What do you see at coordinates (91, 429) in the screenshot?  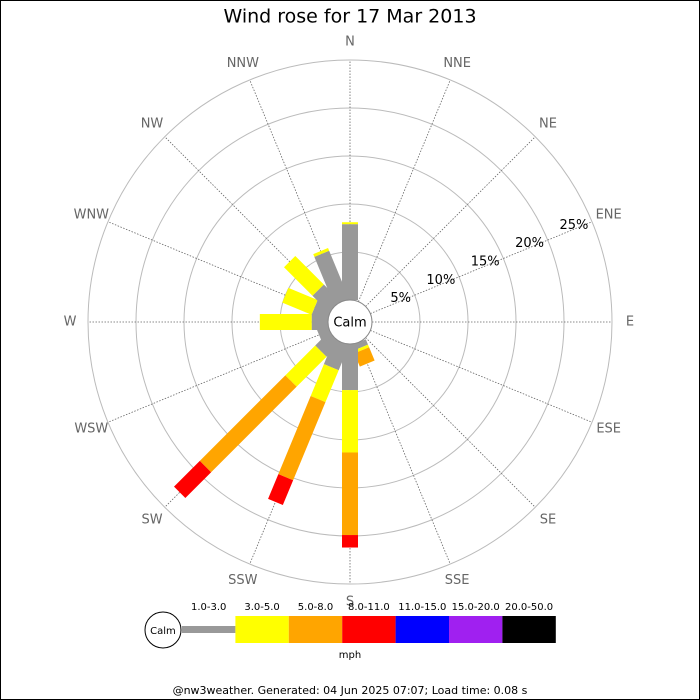 I see `direction-label: WSW` at bounding box center [91, 429].